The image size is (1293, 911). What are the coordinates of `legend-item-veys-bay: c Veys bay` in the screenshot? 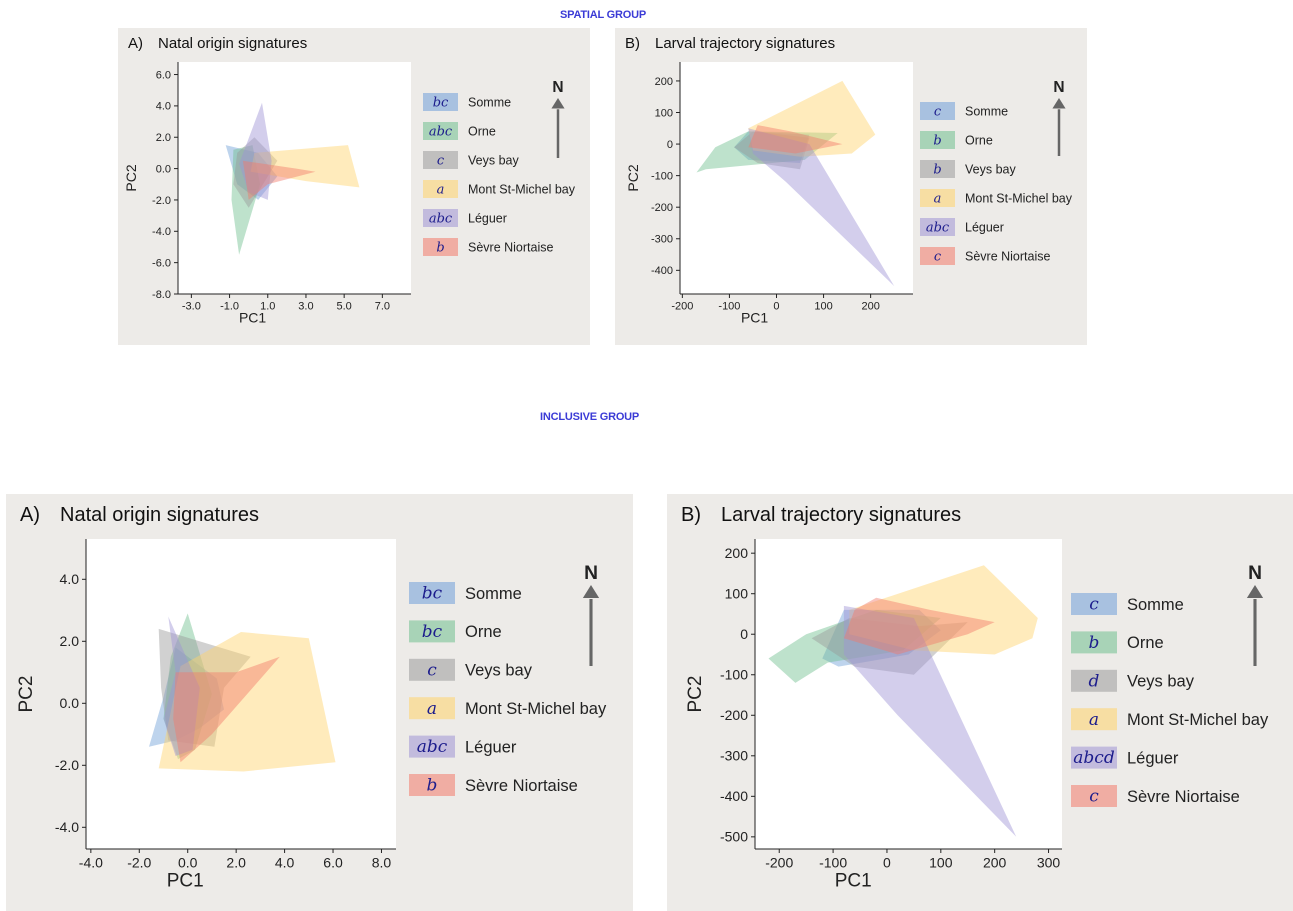 It's located at (471, 669).